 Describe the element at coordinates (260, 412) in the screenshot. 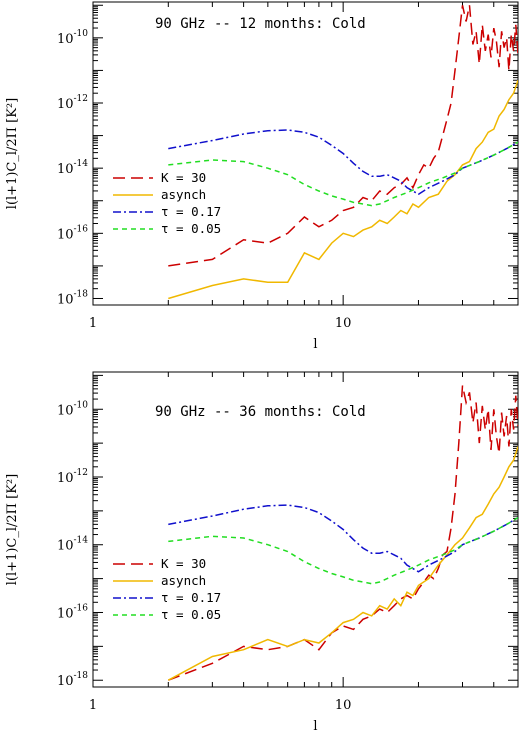

I see `panel-title: 90 GHz -- 36 months: Cold` at that location.